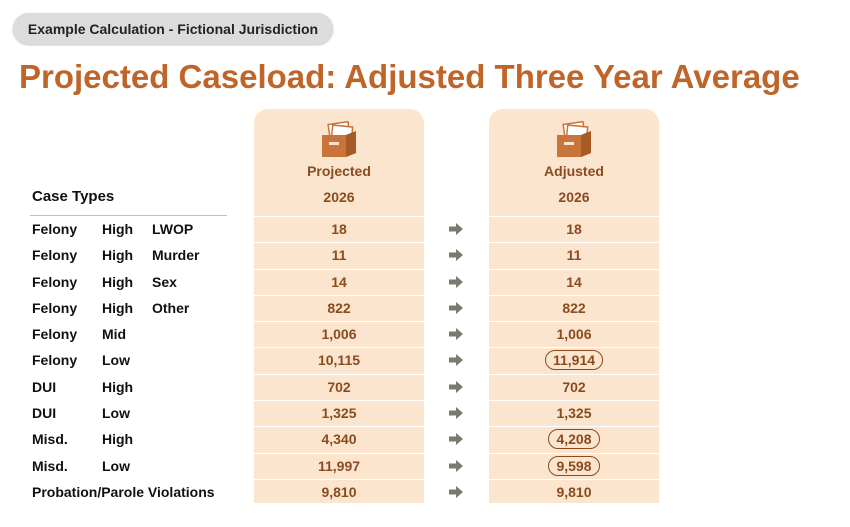 This screenshot has width=850, height=527. Describe the element at coordinates (339, 439) in the screenshot. I see `projected-value: 4,340` at that location.